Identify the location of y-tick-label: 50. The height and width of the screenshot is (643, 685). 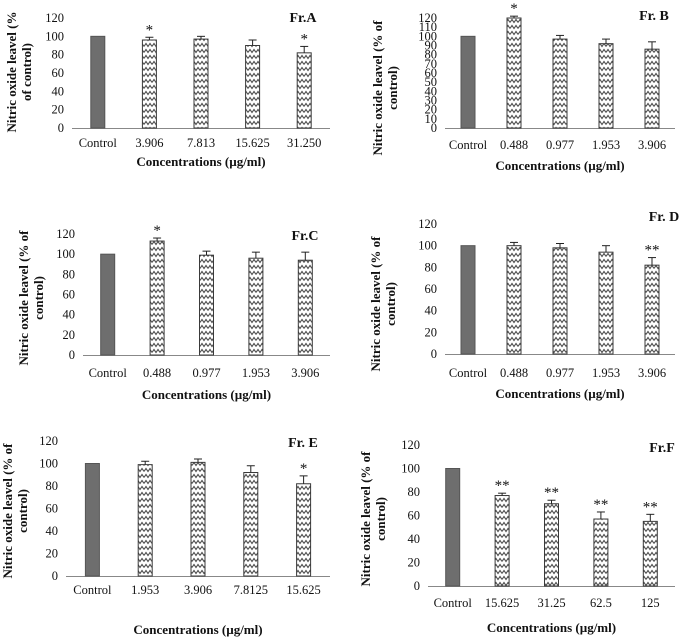
(431, 82).